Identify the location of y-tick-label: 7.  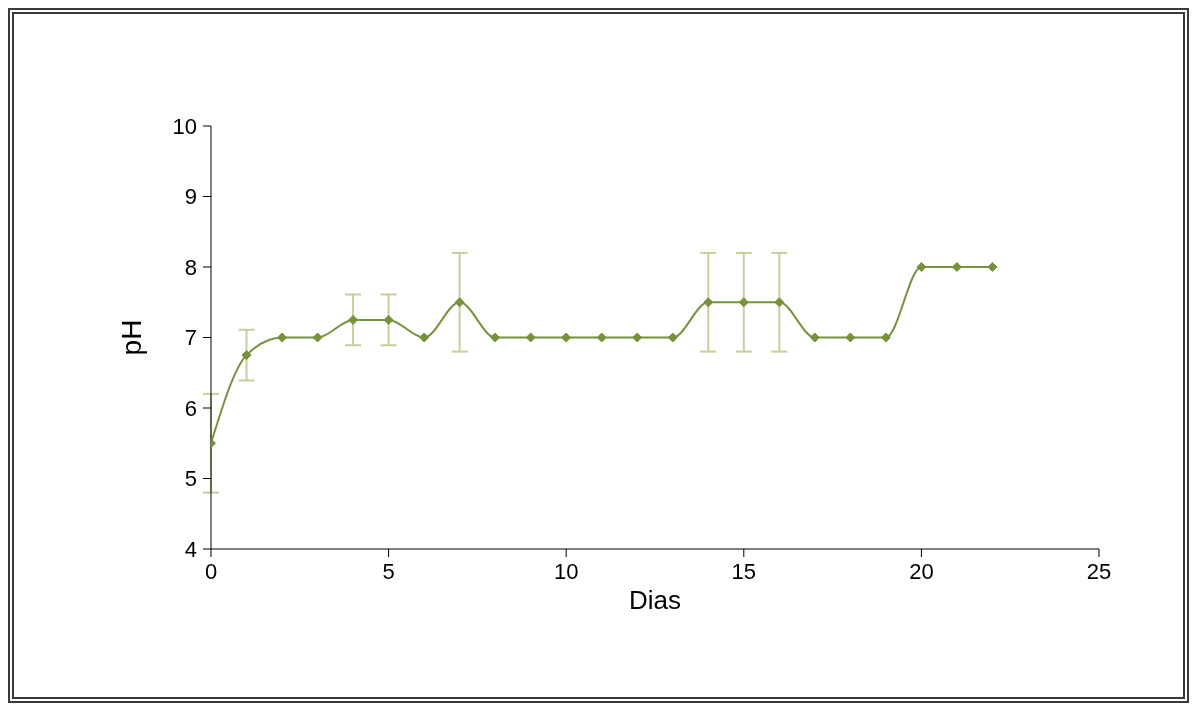
(190, 338).